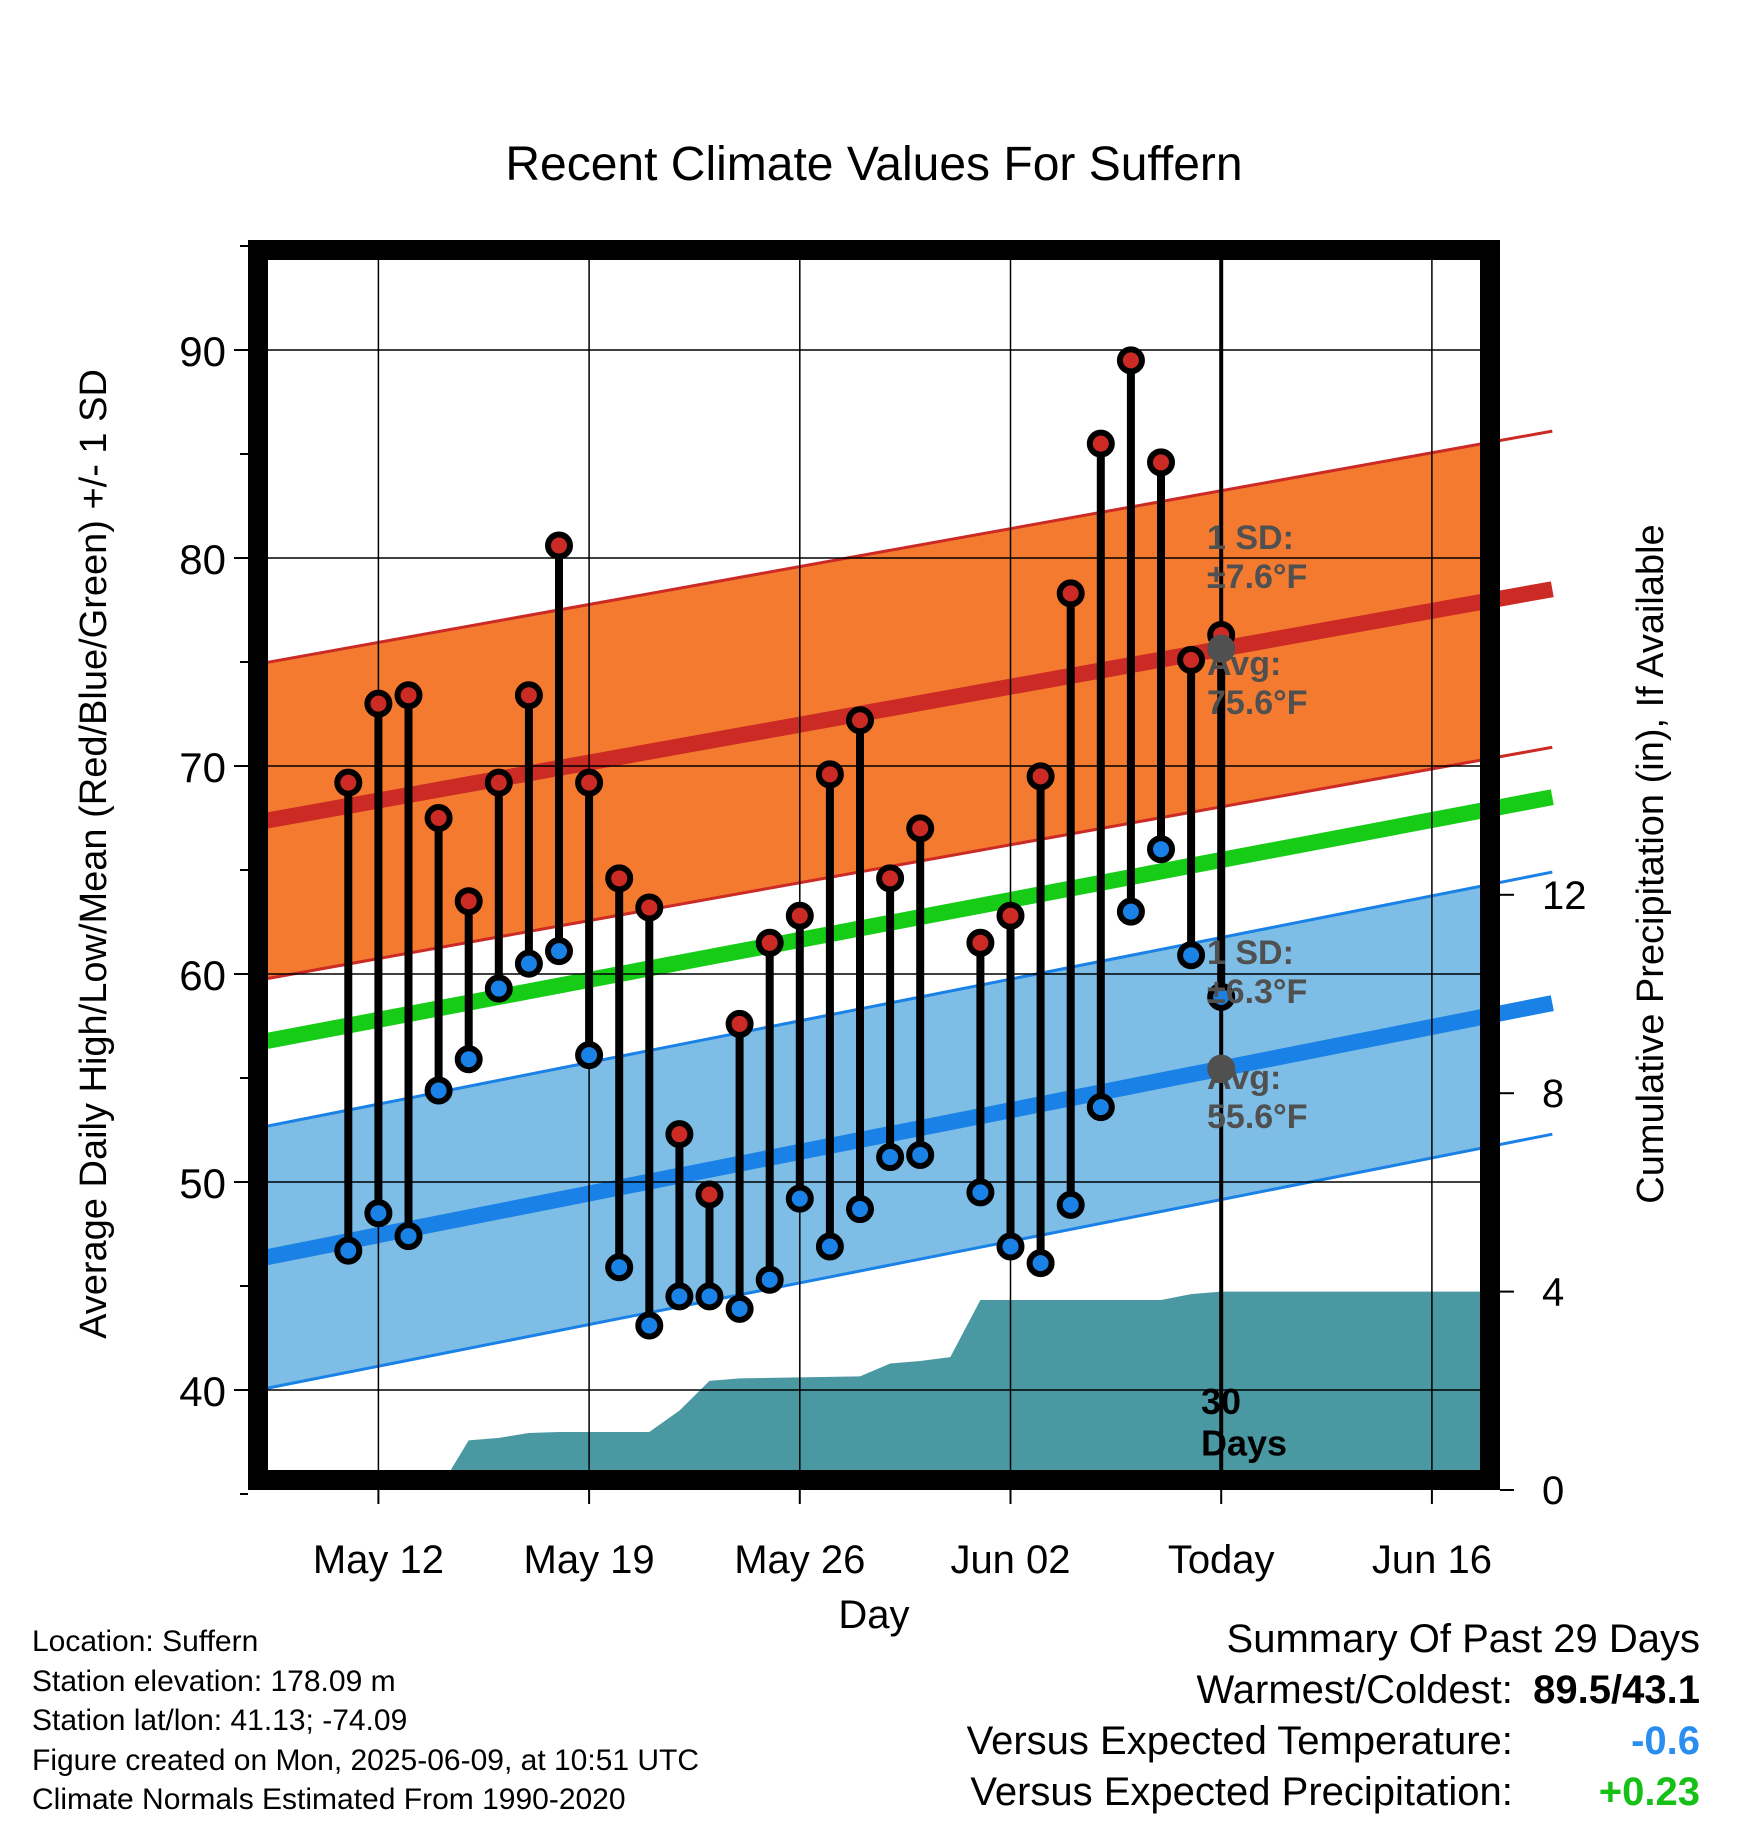  What do you see at coordinates (1665, 1741) in the screenshot?
I see `temp-anomaly-value: -0.6` at bounding box center [1665, 1741].